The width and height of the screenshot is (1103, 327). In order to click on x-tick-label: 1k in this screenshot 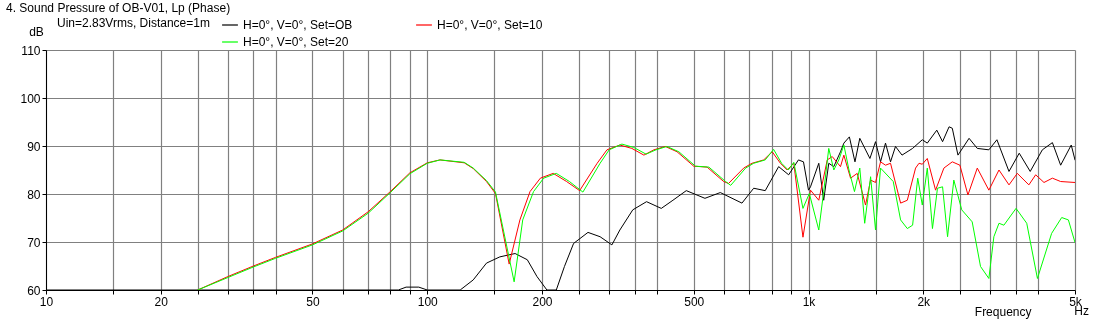, I will do `click(809, 301)`.